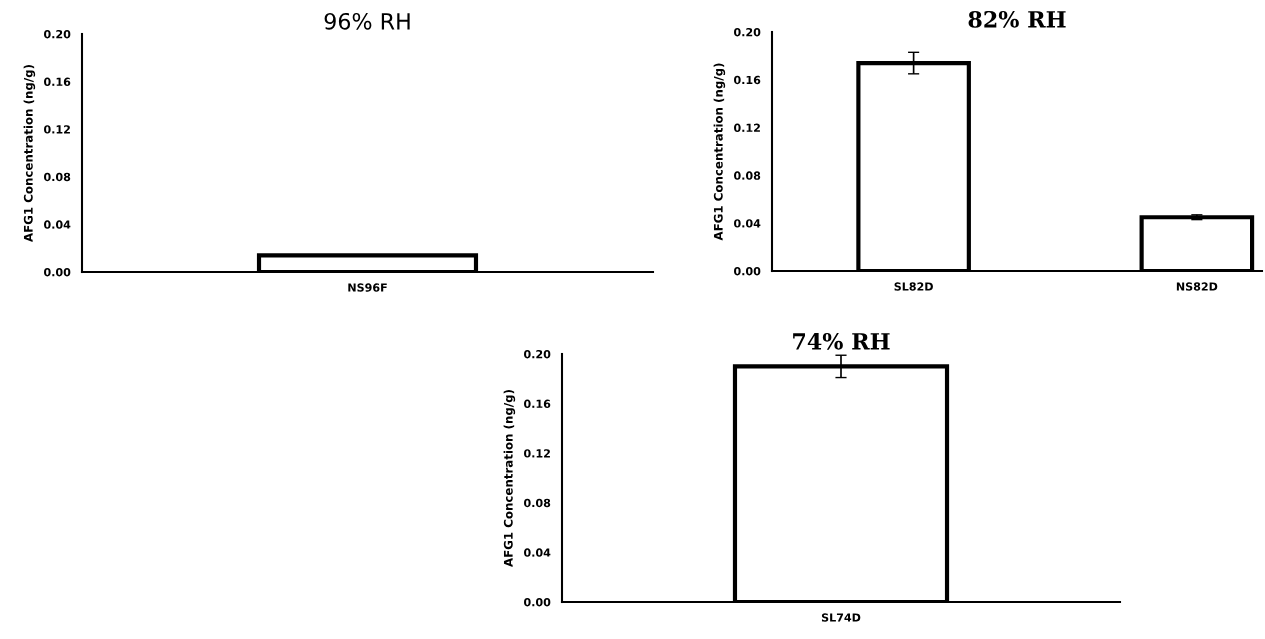  Describe the element at coordinates (841, 341) in the screenshot. I see `chart-title: 74% RH` at that location.